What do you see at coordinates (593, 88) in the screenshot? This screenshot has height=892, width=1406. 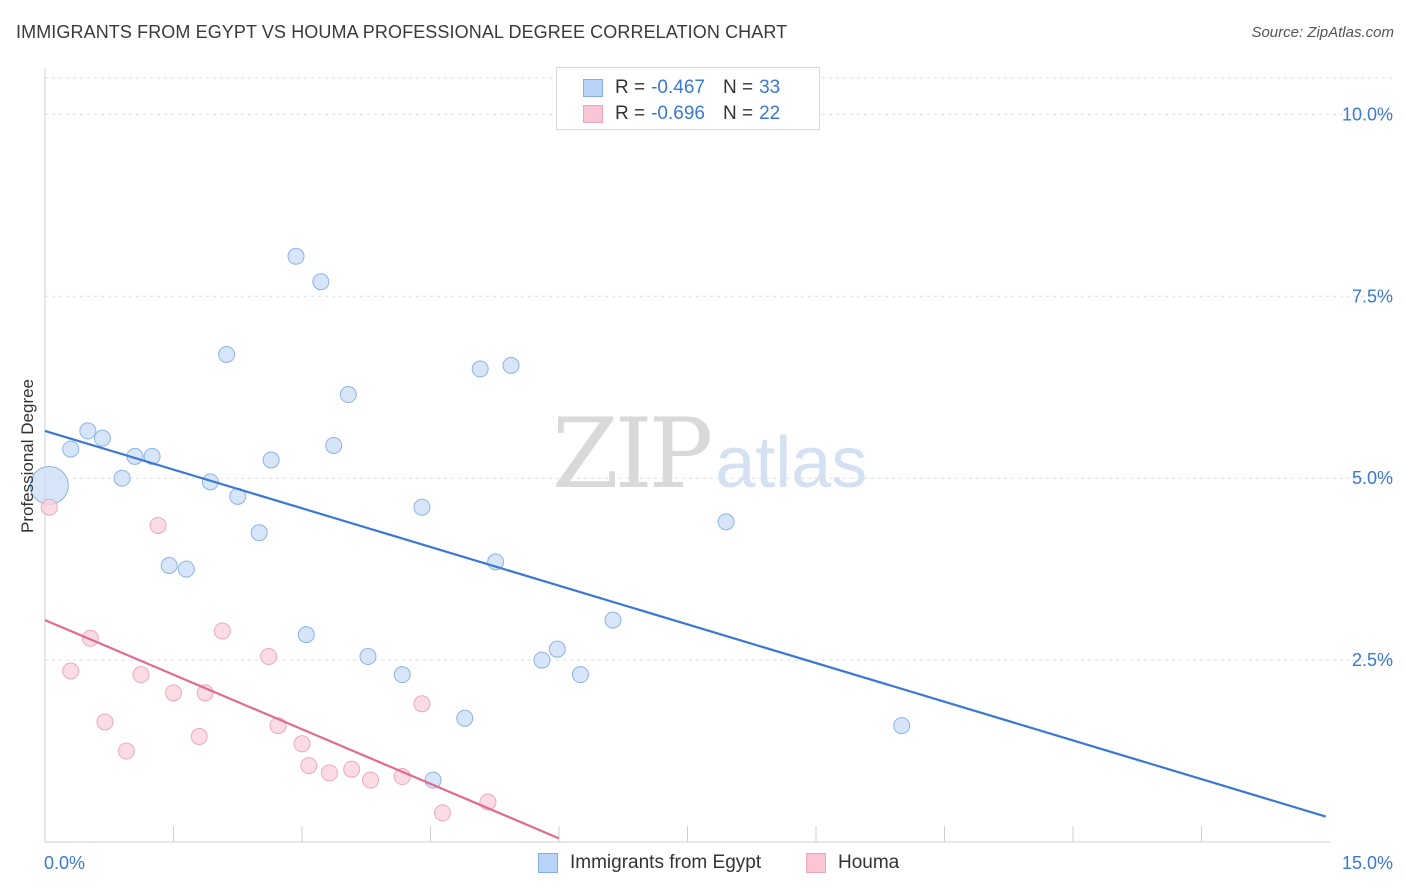 I see `legend-swatch-egypt` at bounding box center [593, 88].